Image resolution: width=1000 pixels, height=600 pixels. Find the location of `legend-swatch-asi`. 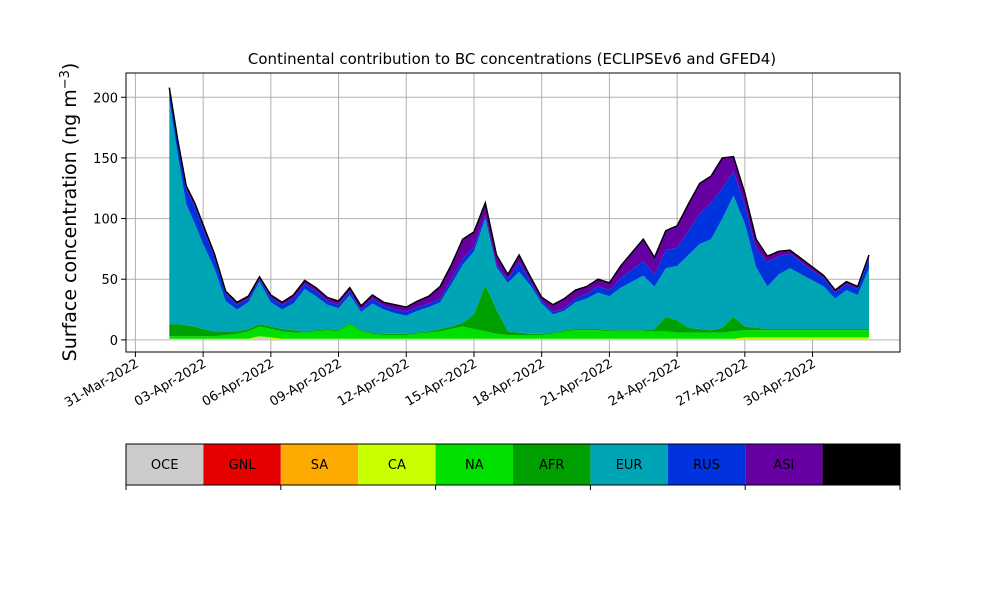

legend-swatch-asi is located at coordinates (784, 464).